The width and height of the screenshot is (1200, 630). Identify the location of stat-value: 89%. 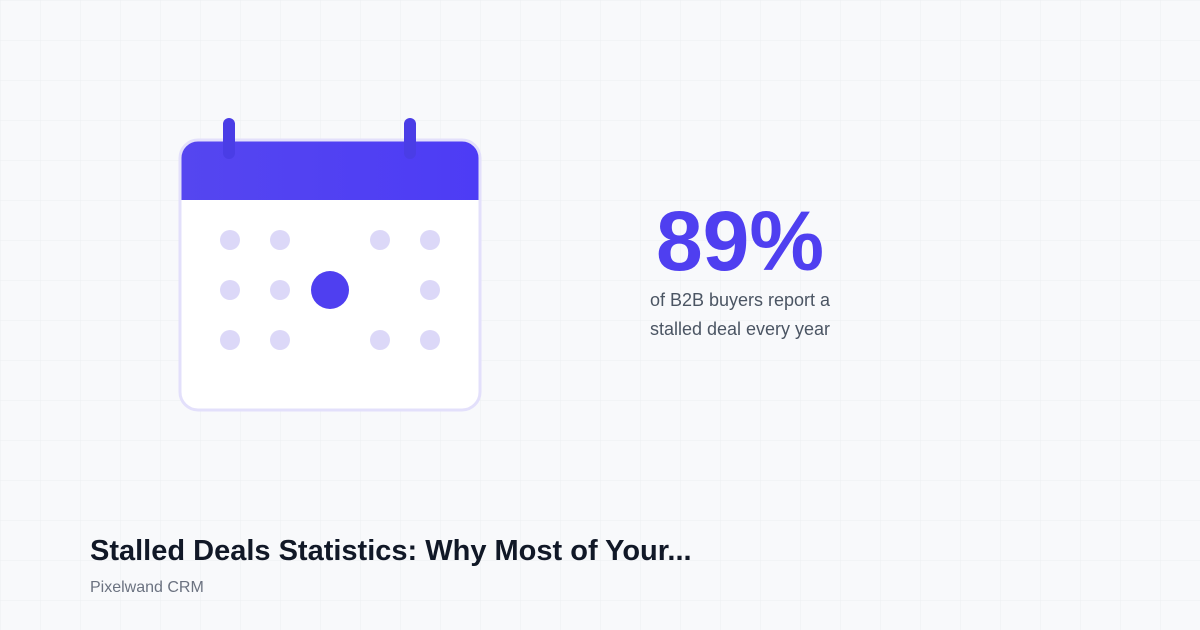
(740, 241).